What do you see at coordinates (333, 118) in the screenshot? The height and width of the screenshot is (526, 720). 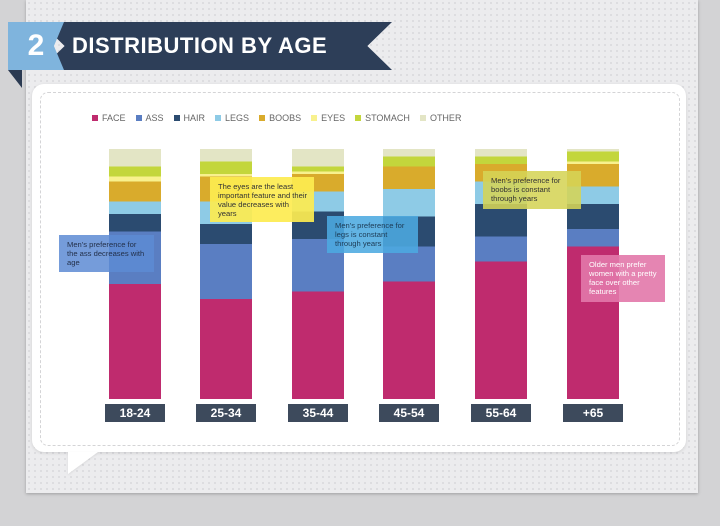 I see `legend-label: EYES` at bounding box center [333, 118].